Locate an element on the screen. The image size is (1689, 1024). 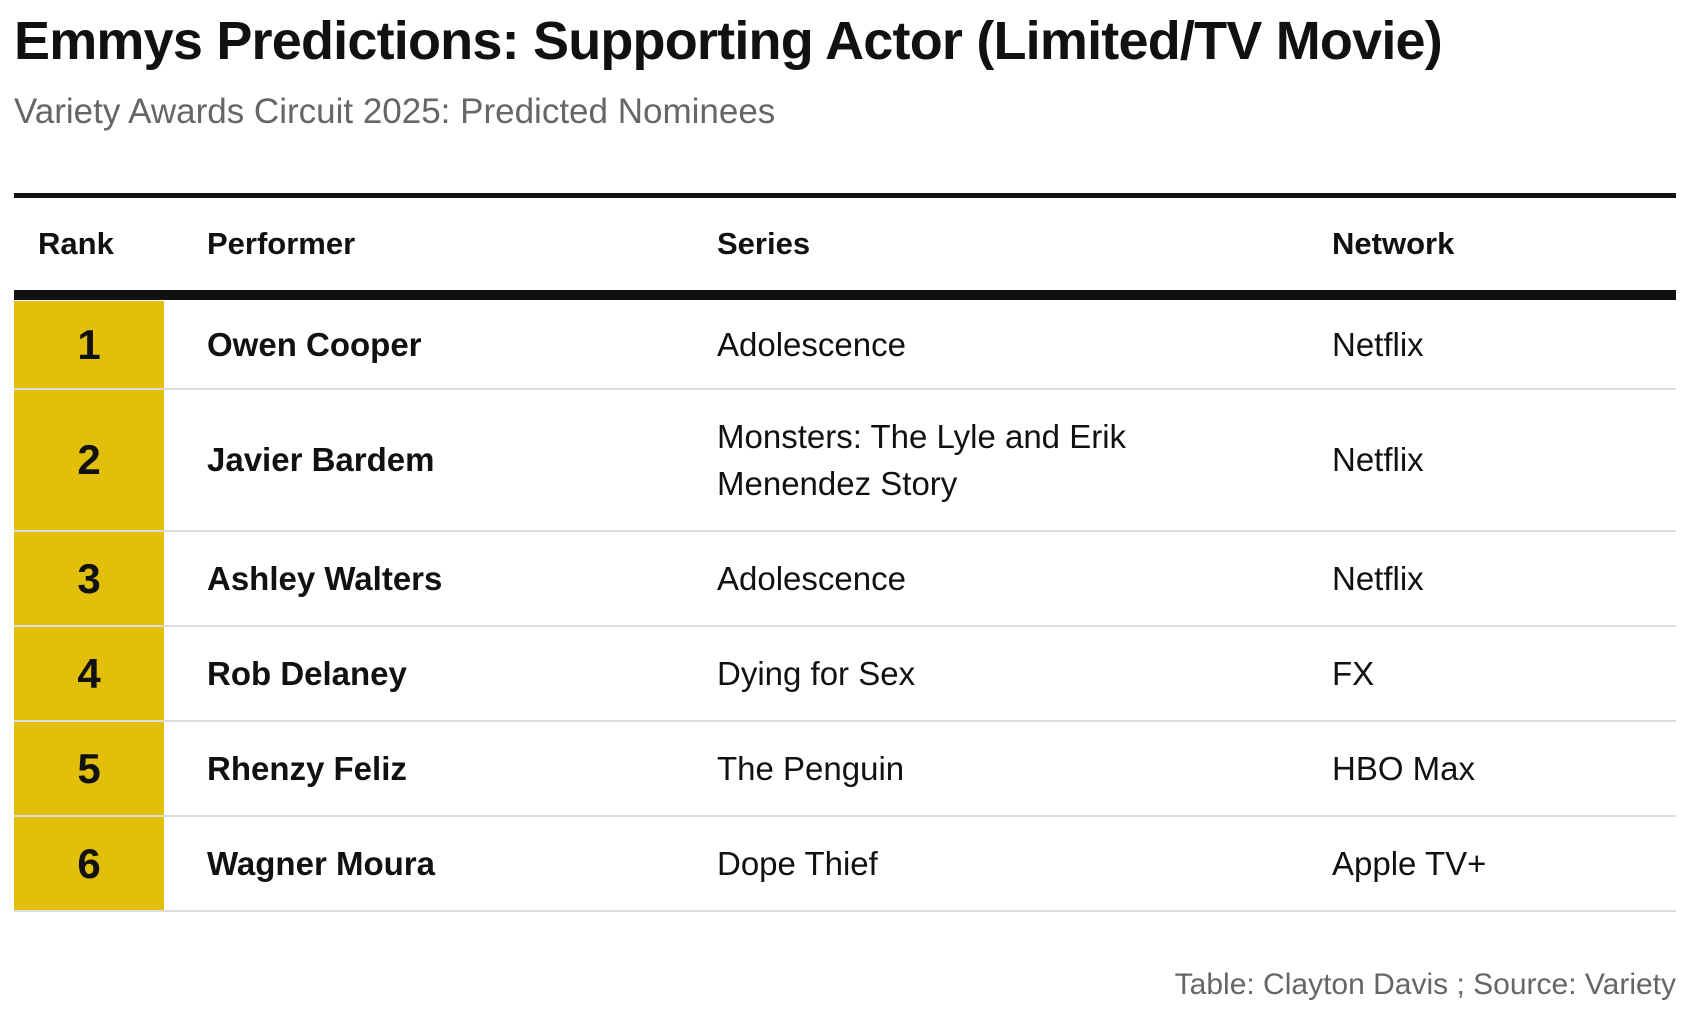
network-cell: FX is located at coordinates (1353, 673).